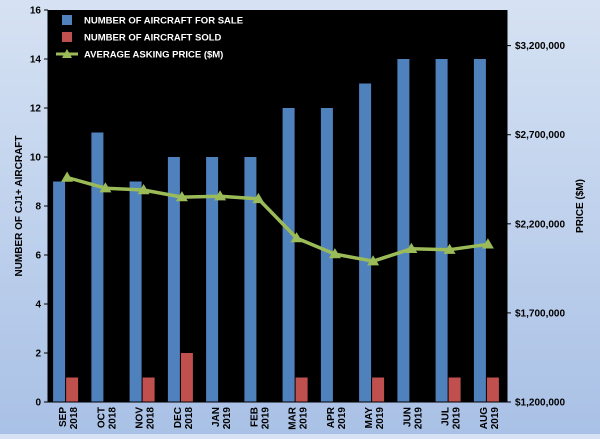 The width and height of the screenshot is (600, 439). What do you see at coordinates (540, 403) in the screenshot?
I see `y2-tick-label: $1,200,000` at bounding box center [540, 403].